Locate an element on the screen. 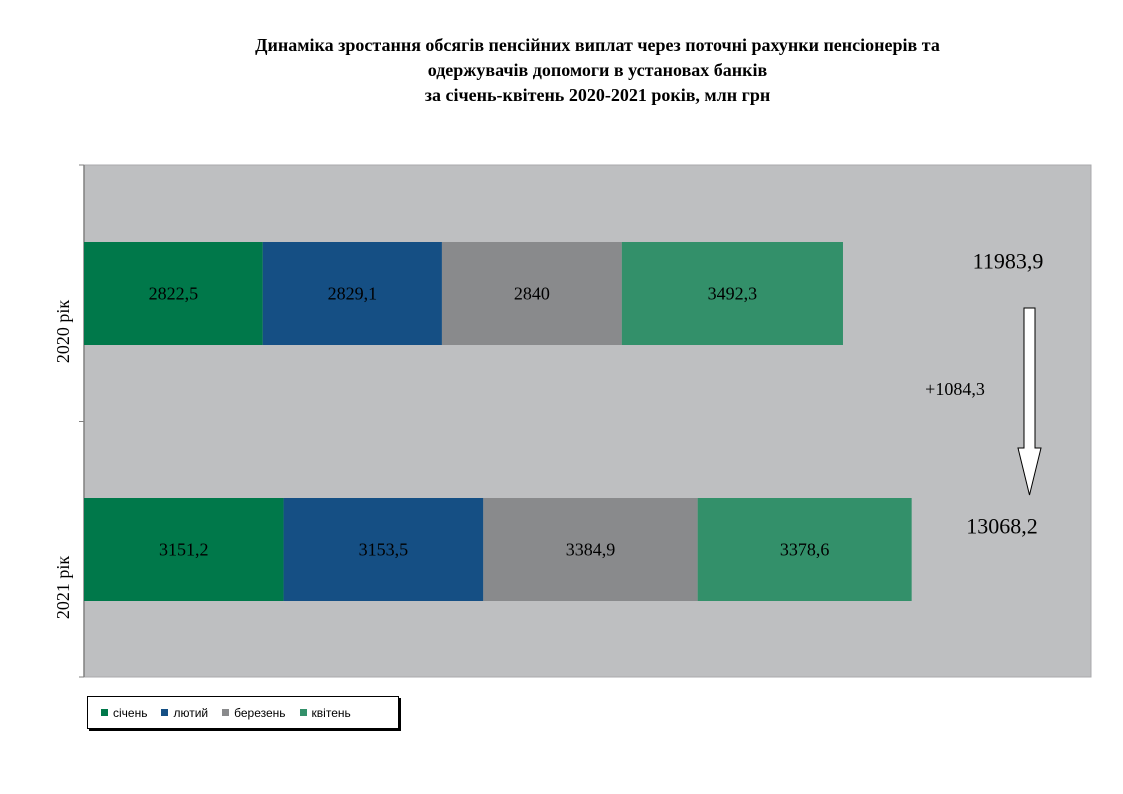 The image size is (1123, 794). bar-2020-april is located at coordinates (732, 293).